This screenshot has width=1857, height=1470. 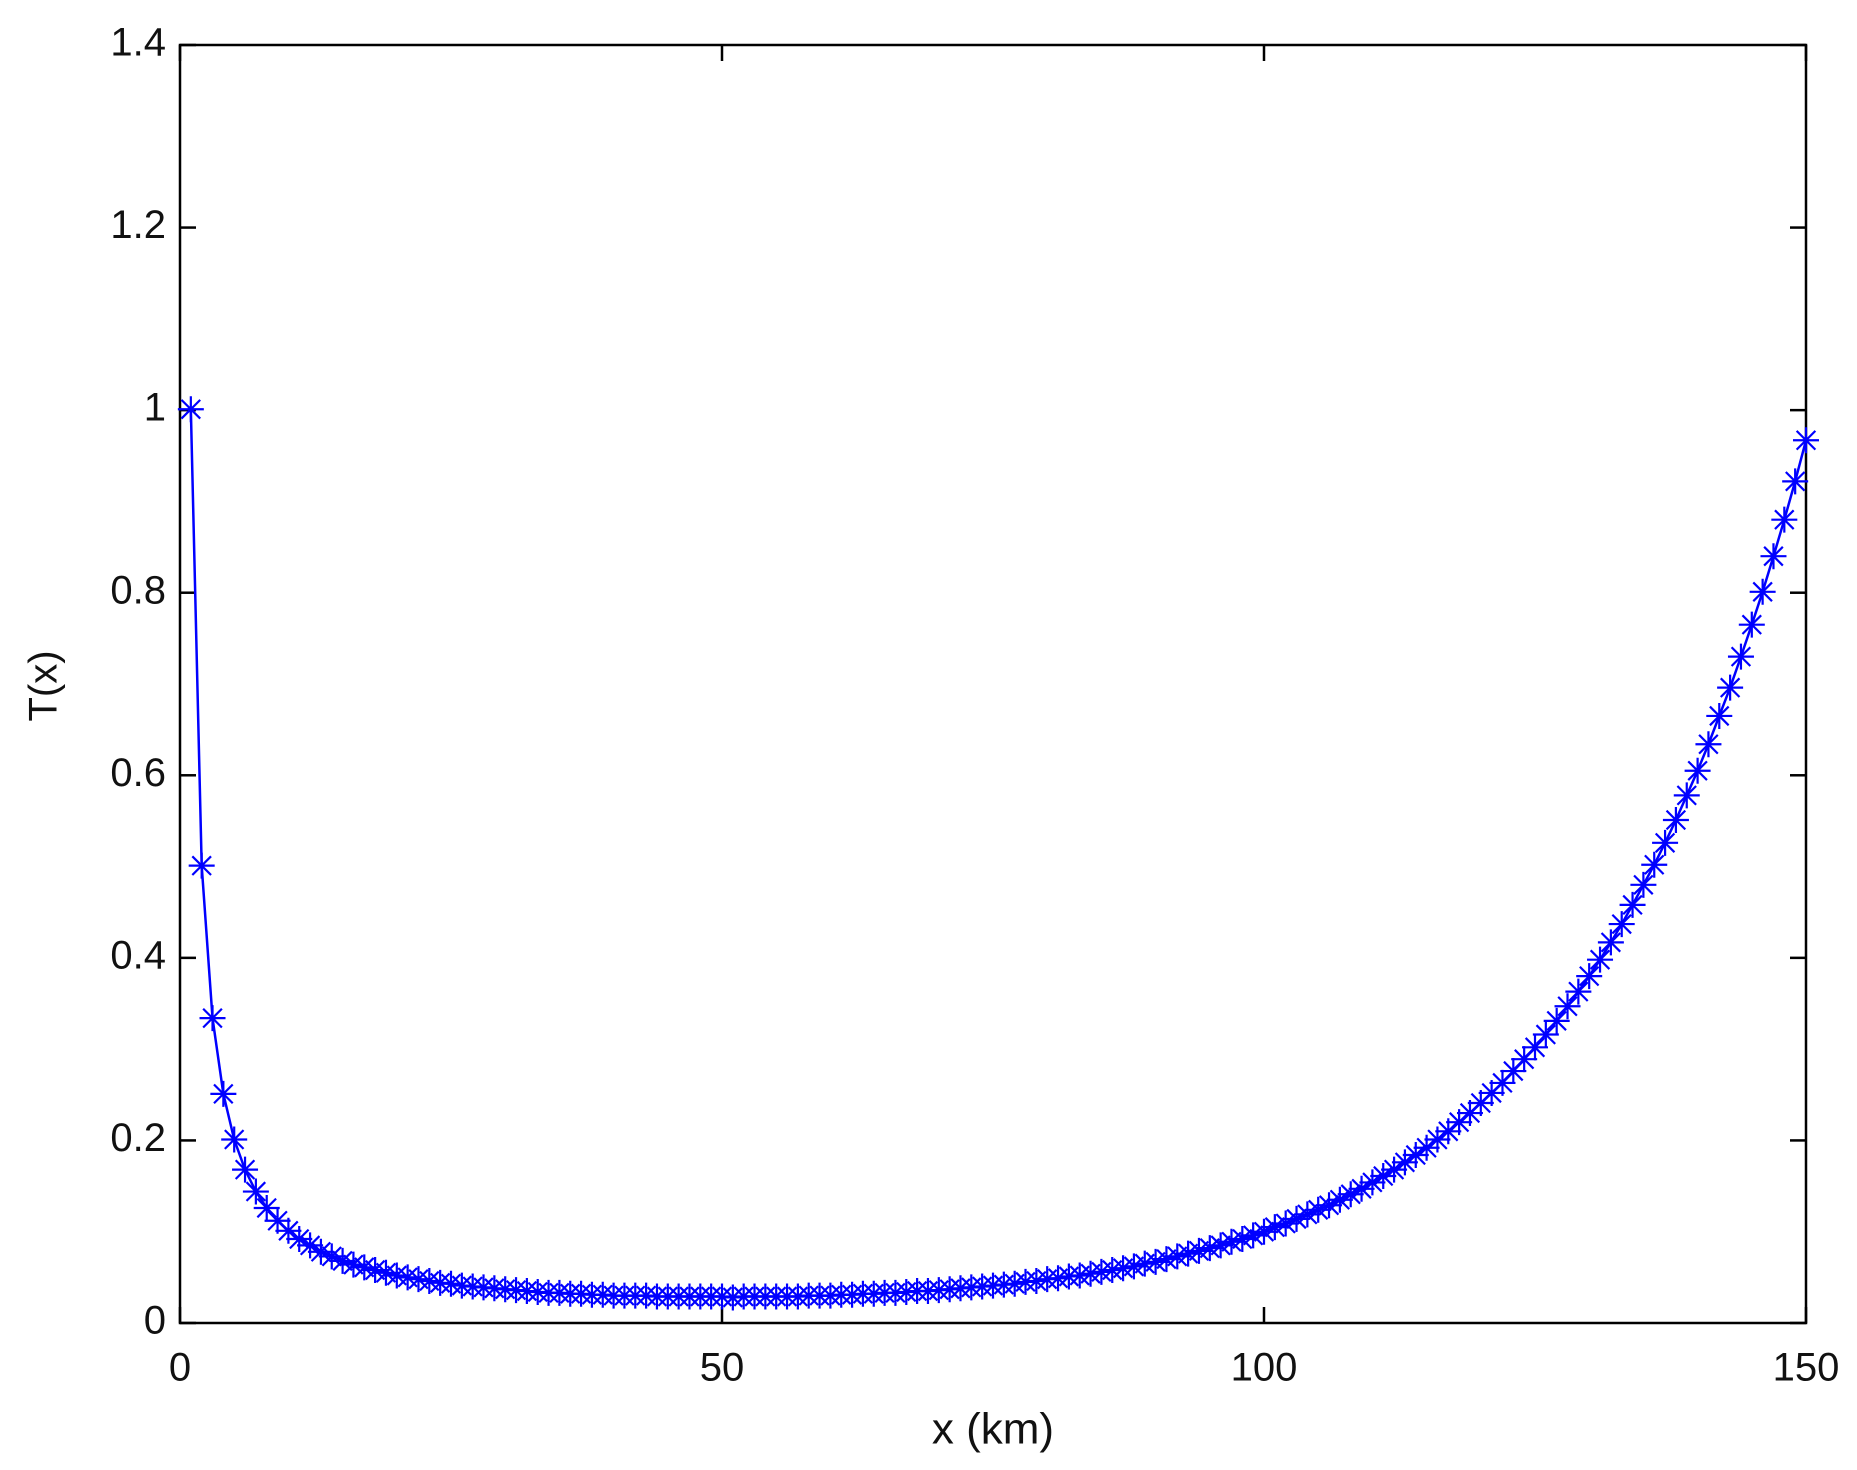 I want to click on y-tick-label: 1.4, so click(x=138, y=43).